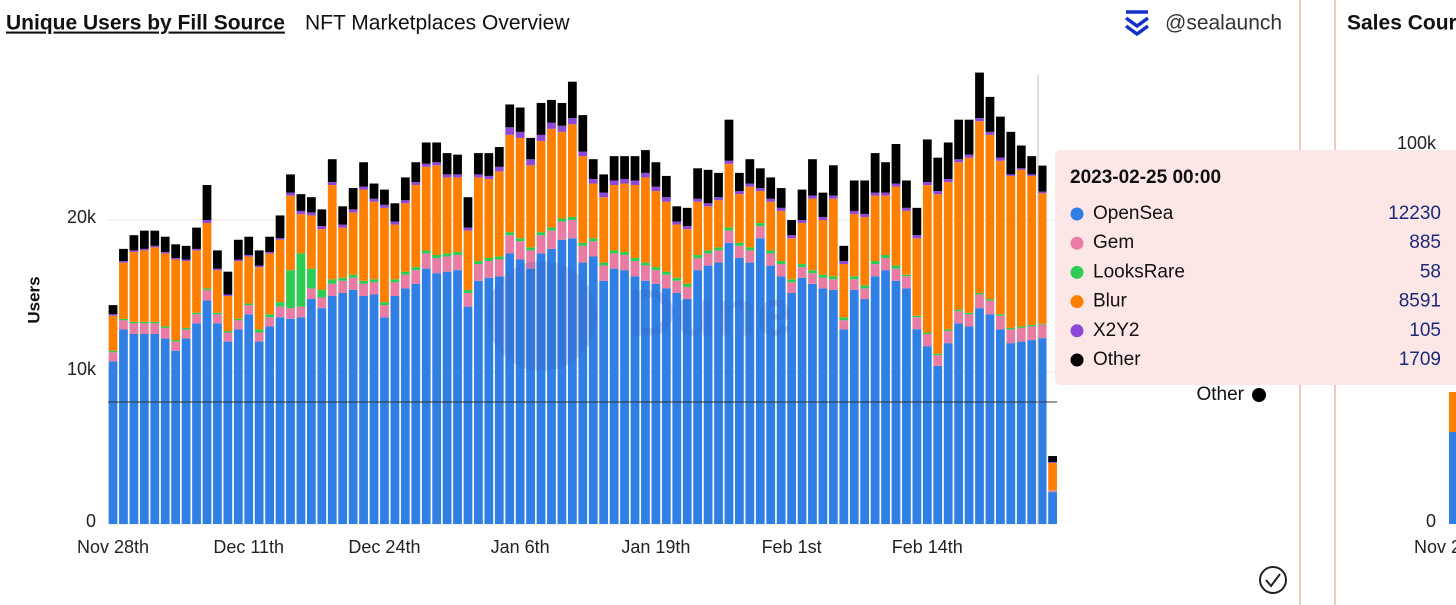 This screenshot has height=605, width=1456. What do you see at coordinates (1116, 330) in the screenshot?
I see `tooltip-series: X2Y2` at bounding box center [1116, 330].